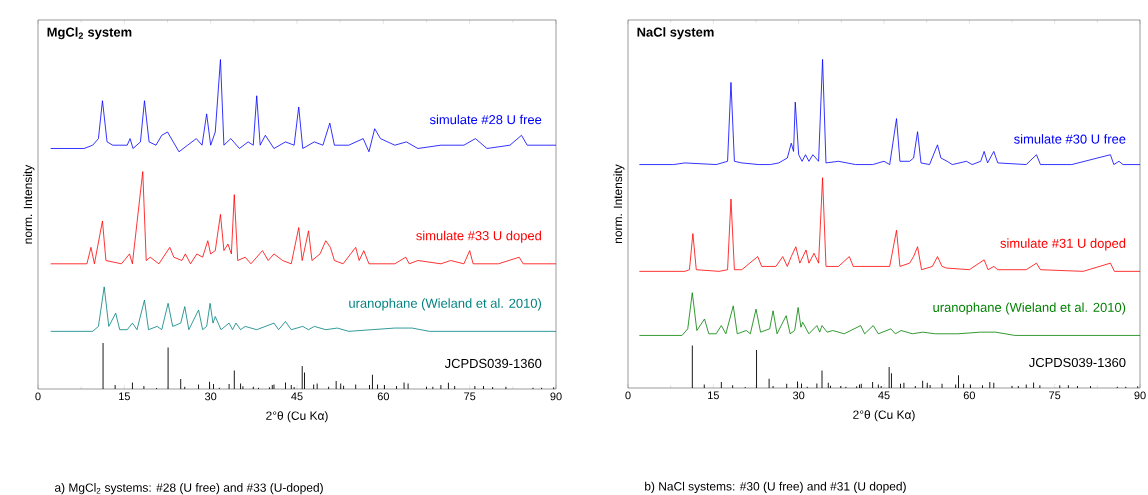 The width and height of the screenshot is (1148, 495). I want to click on series-label: simulate #28 U free, so click(485, 119).